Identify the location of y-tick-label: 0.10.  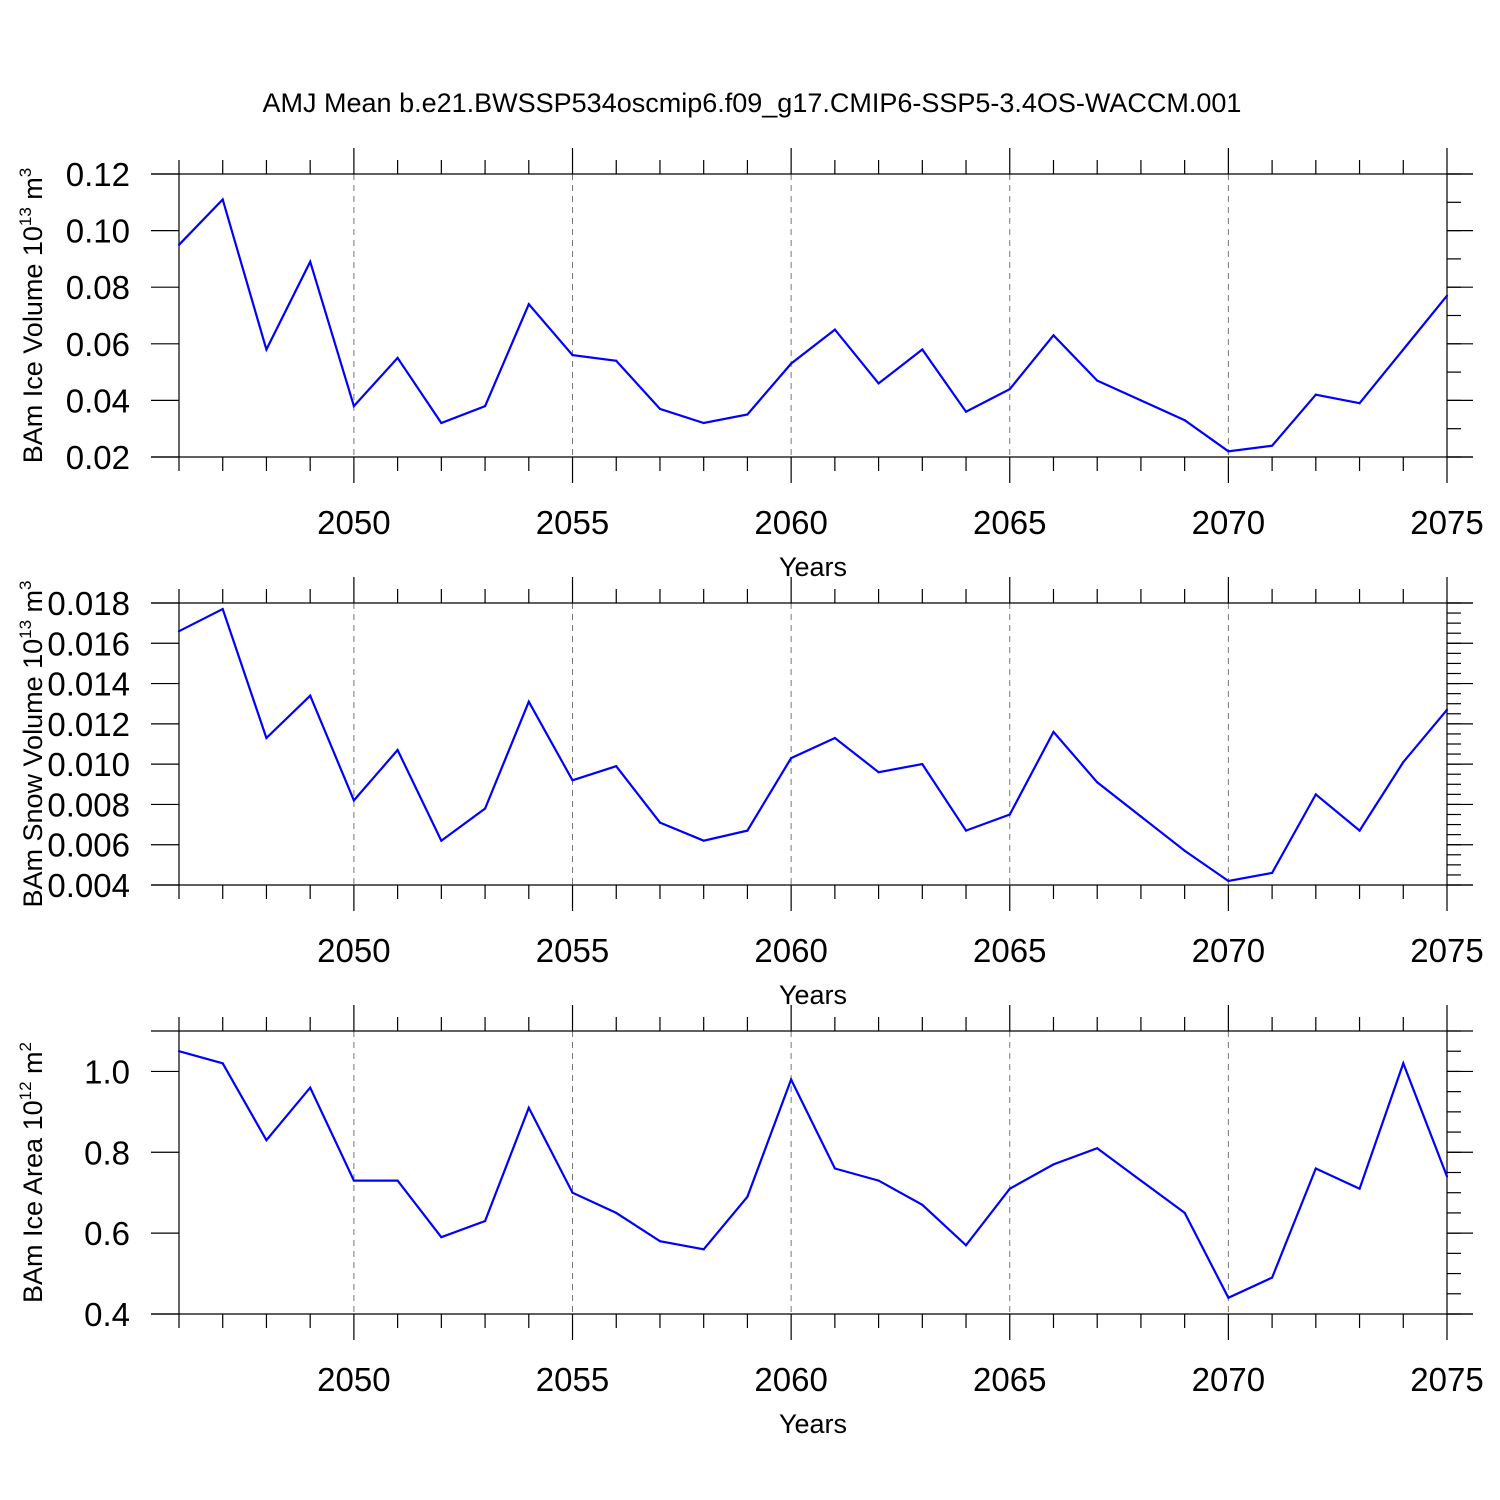
(98, 231).